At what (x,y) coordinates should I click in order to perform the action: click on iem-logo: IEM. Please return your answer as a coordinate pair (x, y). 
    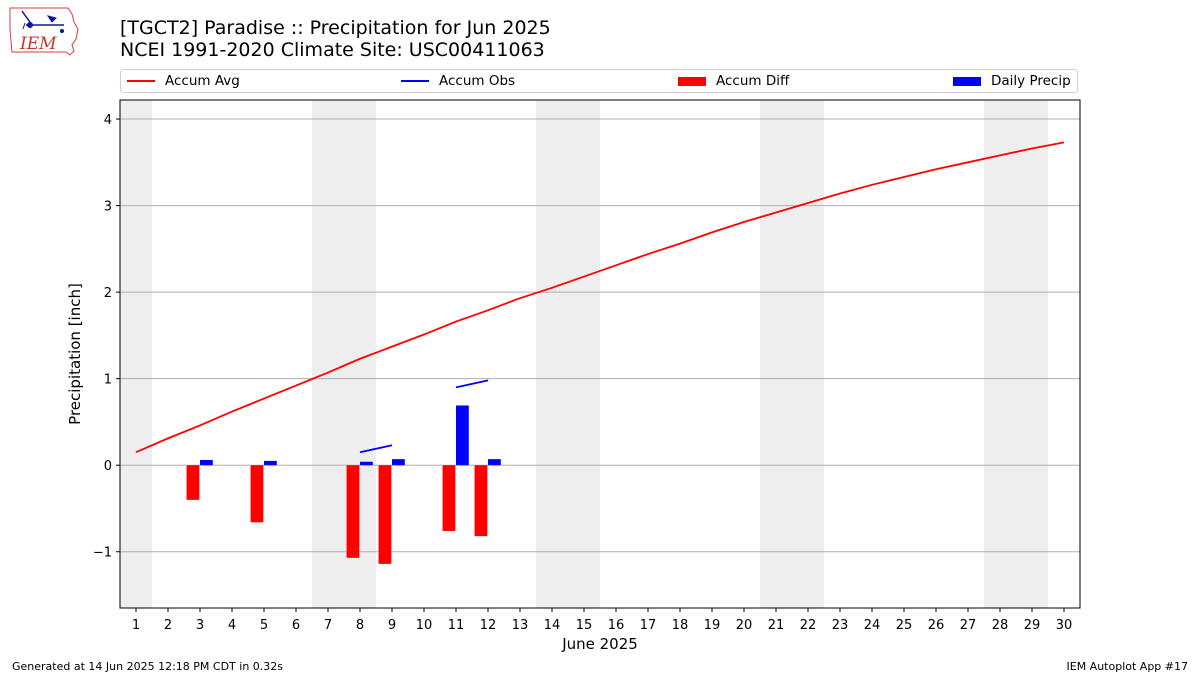
    Looking at the image, I should click on (44, 31).